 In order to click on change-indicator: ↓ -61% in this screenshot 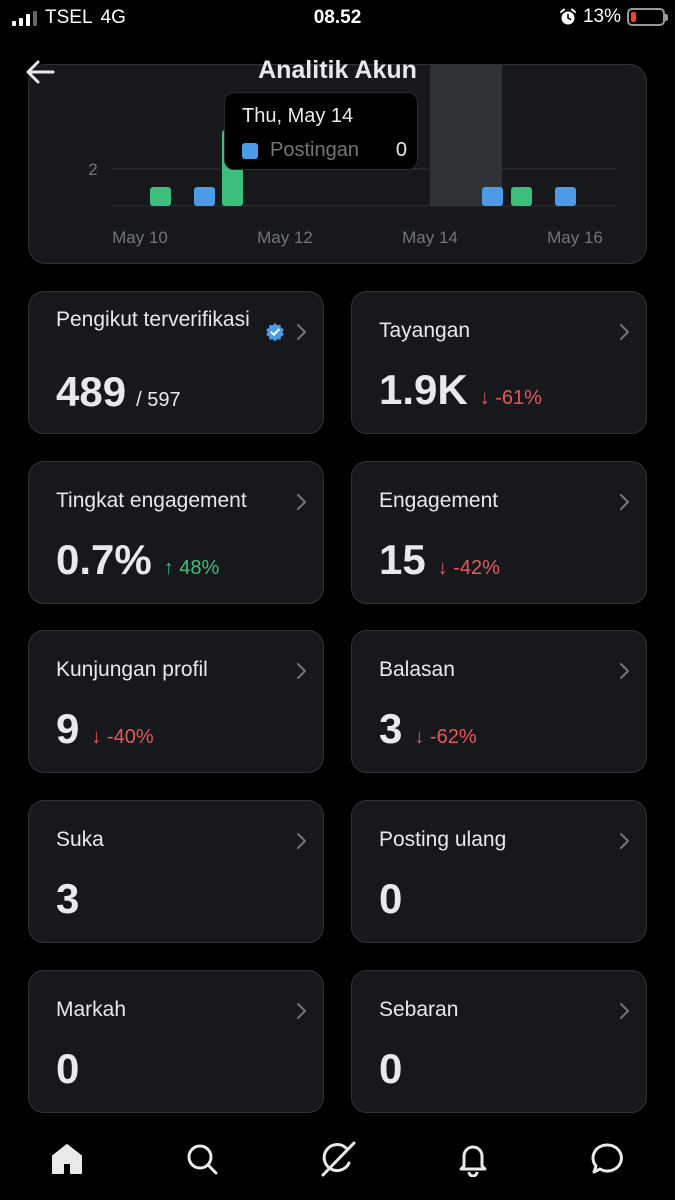, I will do `click(510, 398)`.